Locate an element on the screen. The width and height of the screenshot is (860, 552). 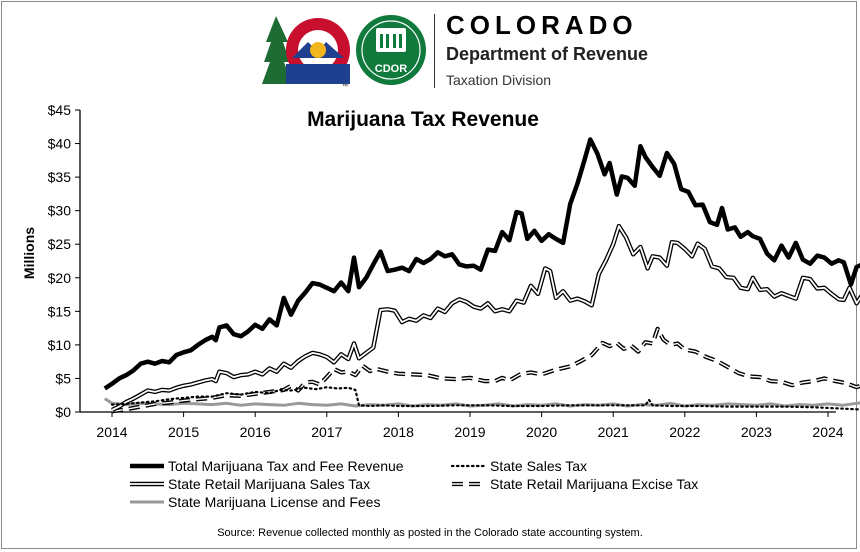
department-name: Department of Revenue is located at coordinates (547, 54).